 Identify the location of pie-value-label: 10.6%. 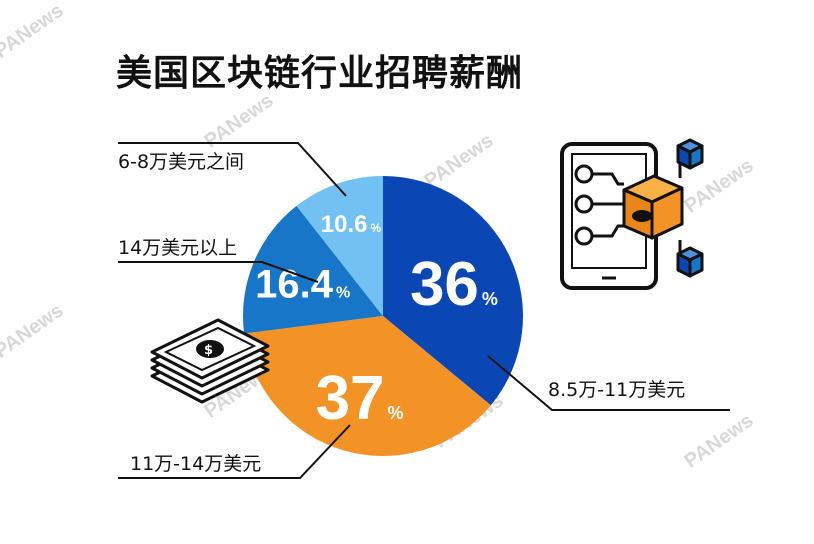
(351, 224).